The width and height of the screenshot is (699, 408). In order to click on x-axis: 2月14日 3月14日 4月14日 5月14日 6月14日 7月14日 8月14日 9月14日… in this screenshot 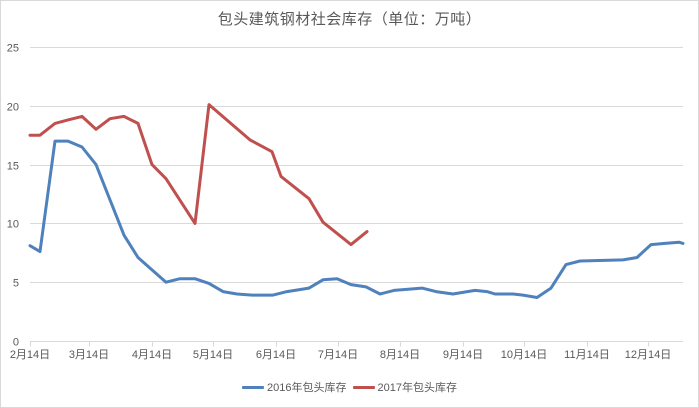, I will do `click(340, 351)`.